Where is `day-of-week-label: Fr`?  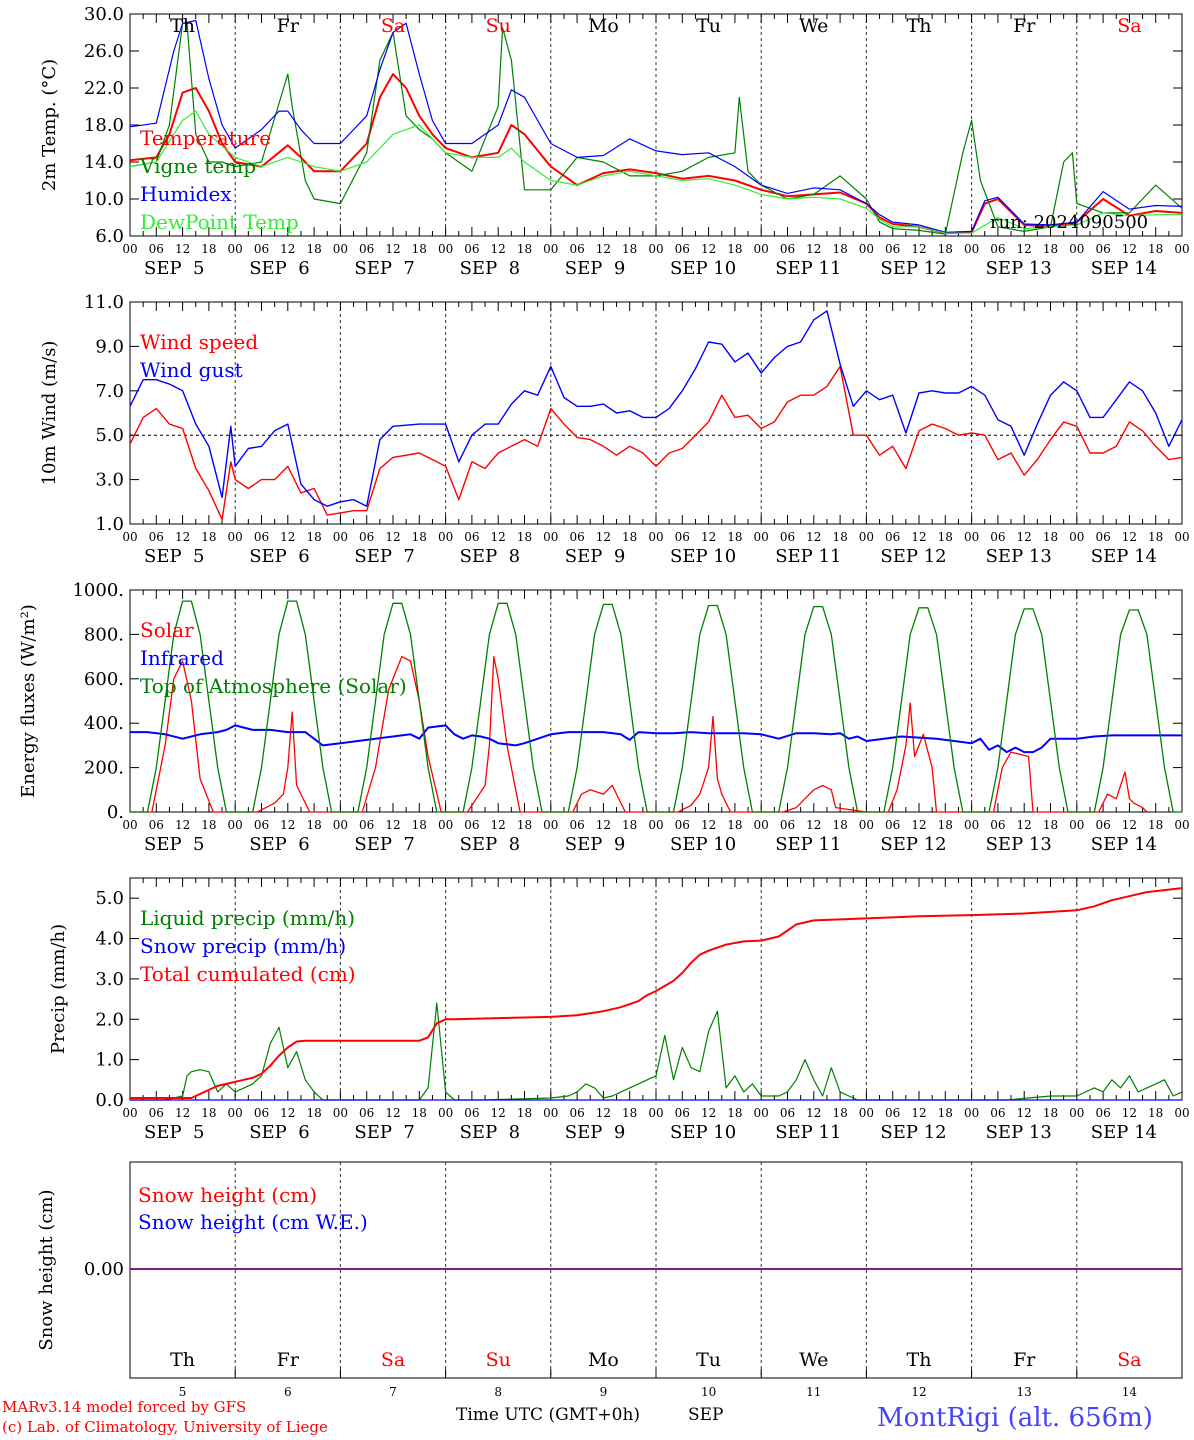
day-of-week-label: Fr is located at coordinates (1024, 1360).